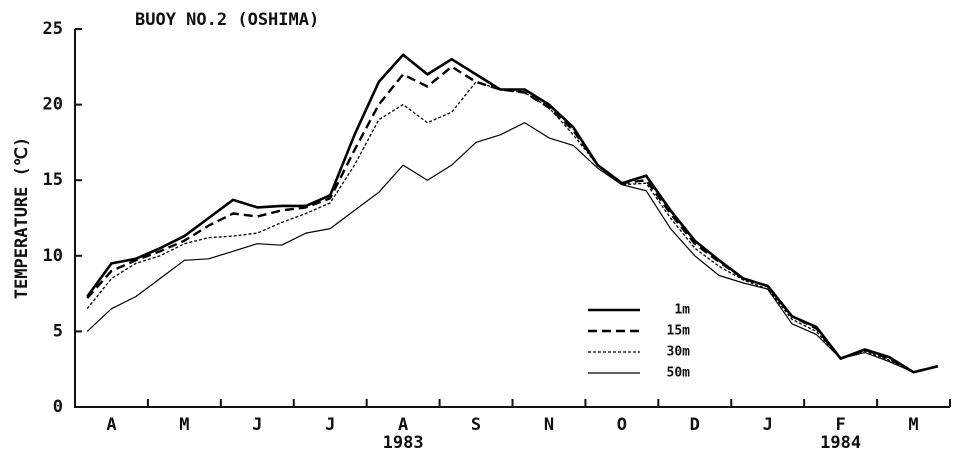 This screenshot has height=456, width=959. What do you see at coordinates (682, 310) in the screenshot?
I see `legend-label: 1m` at bounding box center [682, 310].